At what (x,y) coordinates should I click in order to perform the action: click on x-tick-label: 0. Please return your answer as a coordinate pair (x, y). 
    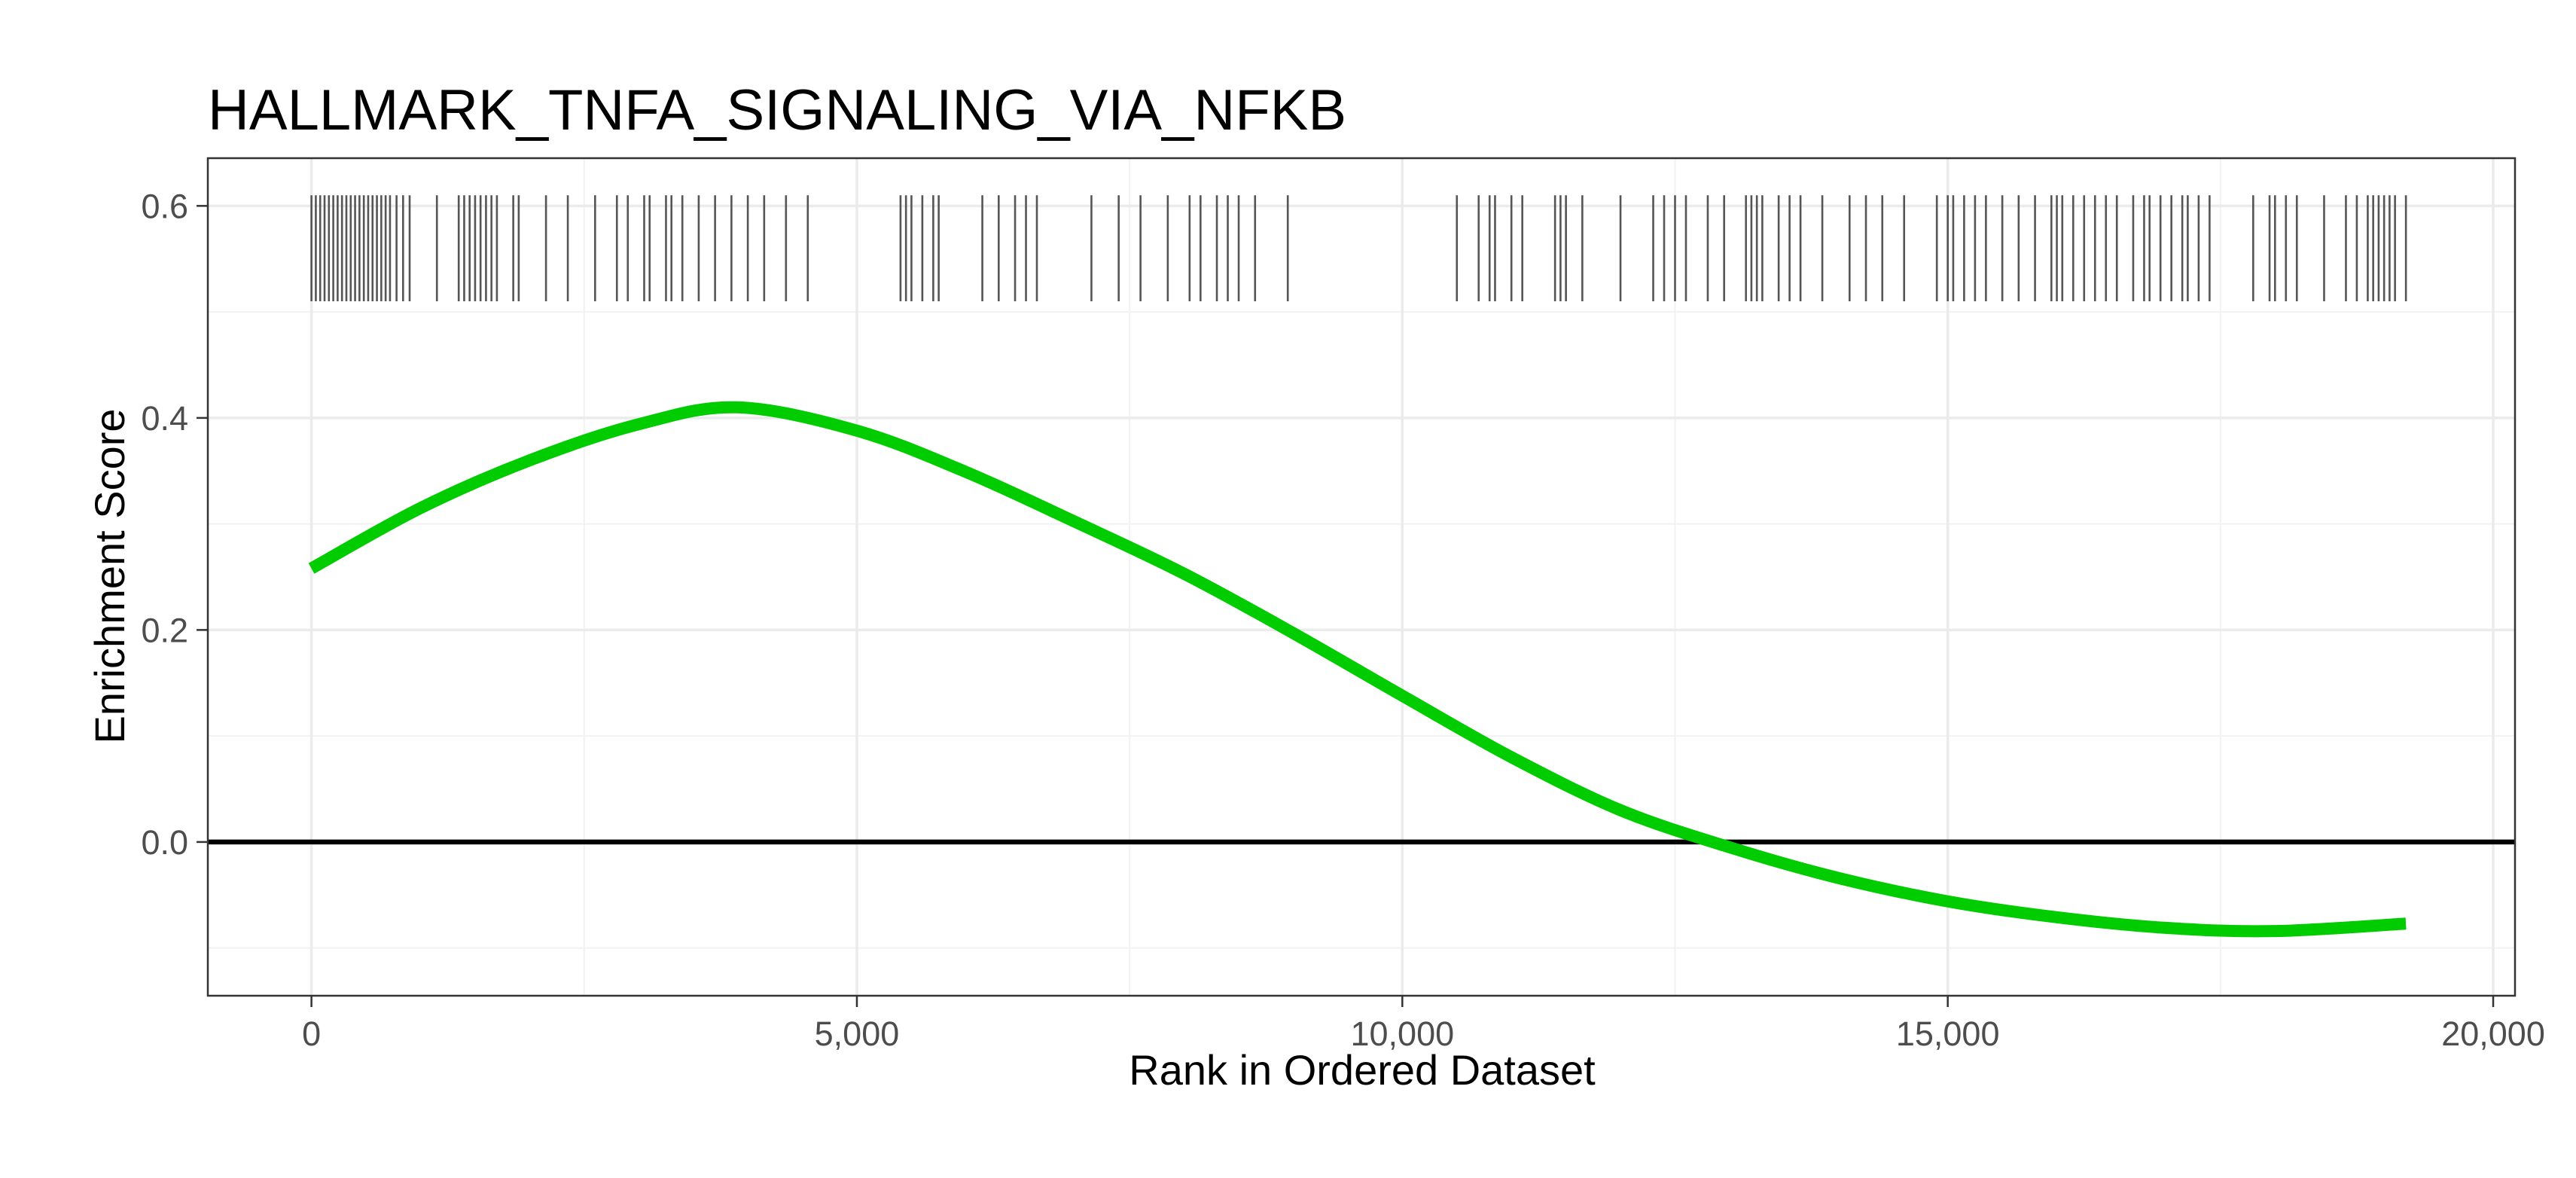
    Looking at the image, I should click on (311, 1034).